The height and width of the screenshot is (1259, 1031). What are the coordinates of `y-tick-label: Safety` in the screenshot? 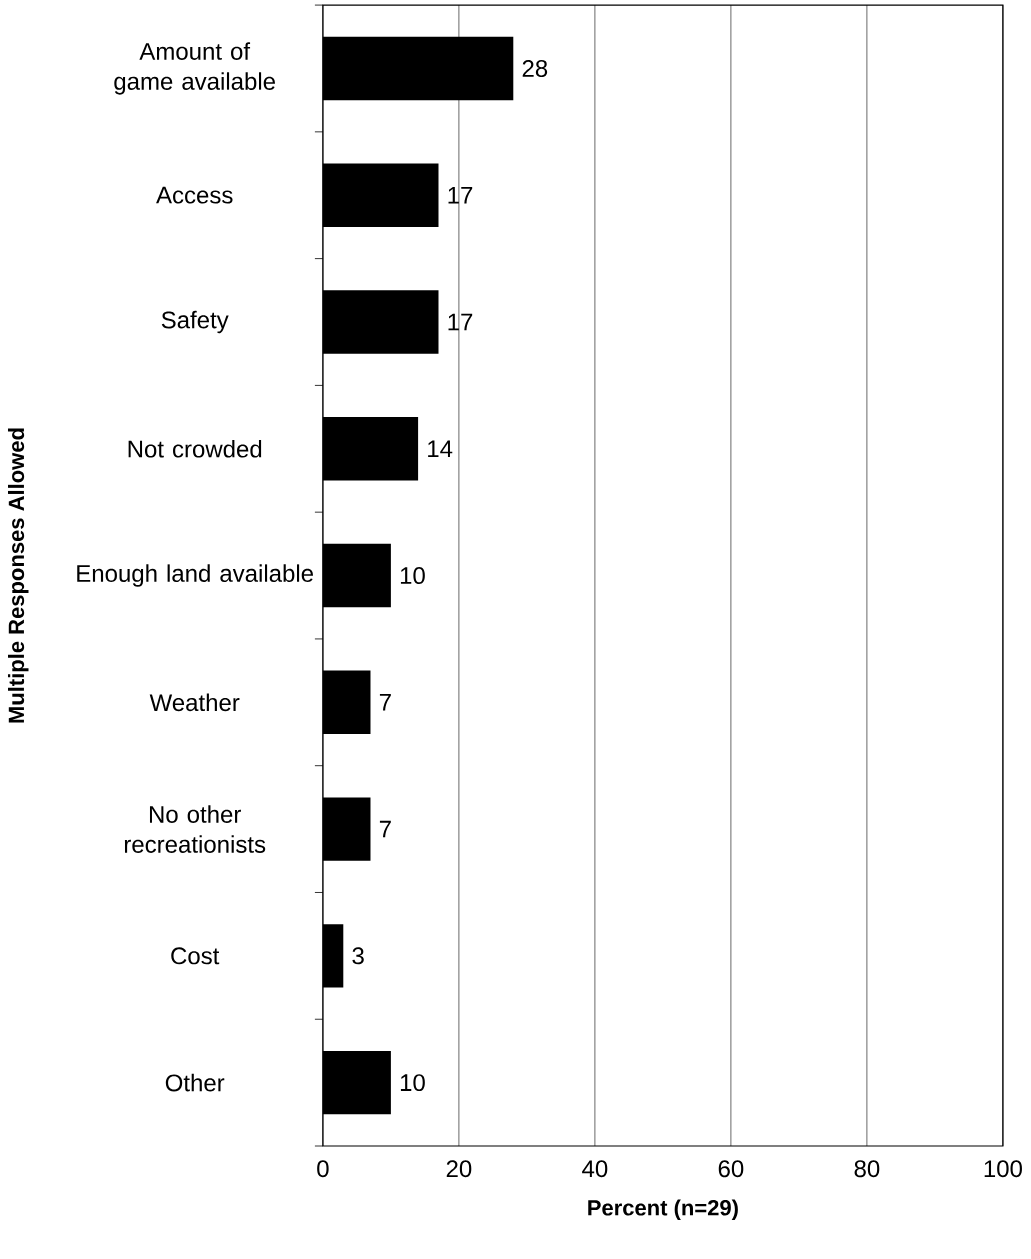 It's located at (195, 322).